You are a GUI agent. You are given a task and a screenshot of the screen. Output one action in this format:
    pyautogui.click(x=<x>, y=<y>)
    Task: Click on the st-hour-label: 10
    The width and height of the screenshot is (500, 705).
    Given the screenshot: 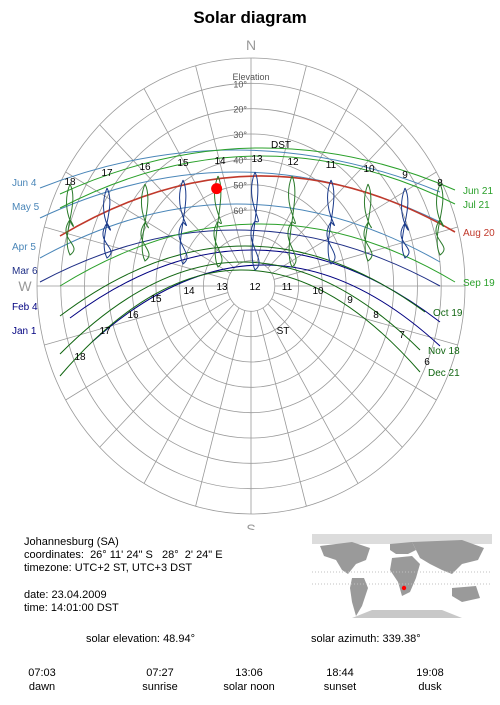 What is the action you would take?
    pyautogui.click(x=318, y=291)
    